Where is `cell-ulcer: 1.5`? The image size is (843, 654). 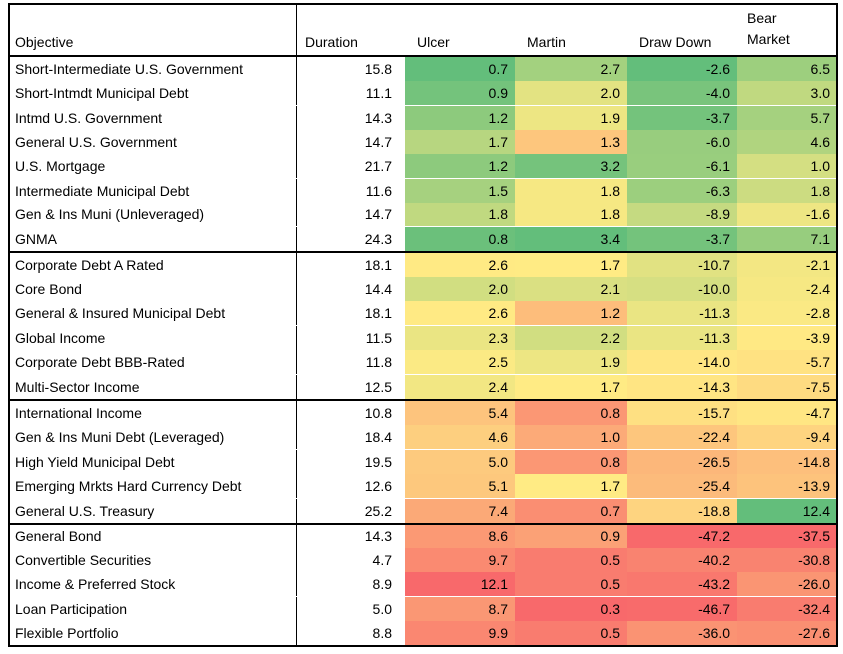
cell-ulcer: 1.5 is located at coordinates (460, 190).